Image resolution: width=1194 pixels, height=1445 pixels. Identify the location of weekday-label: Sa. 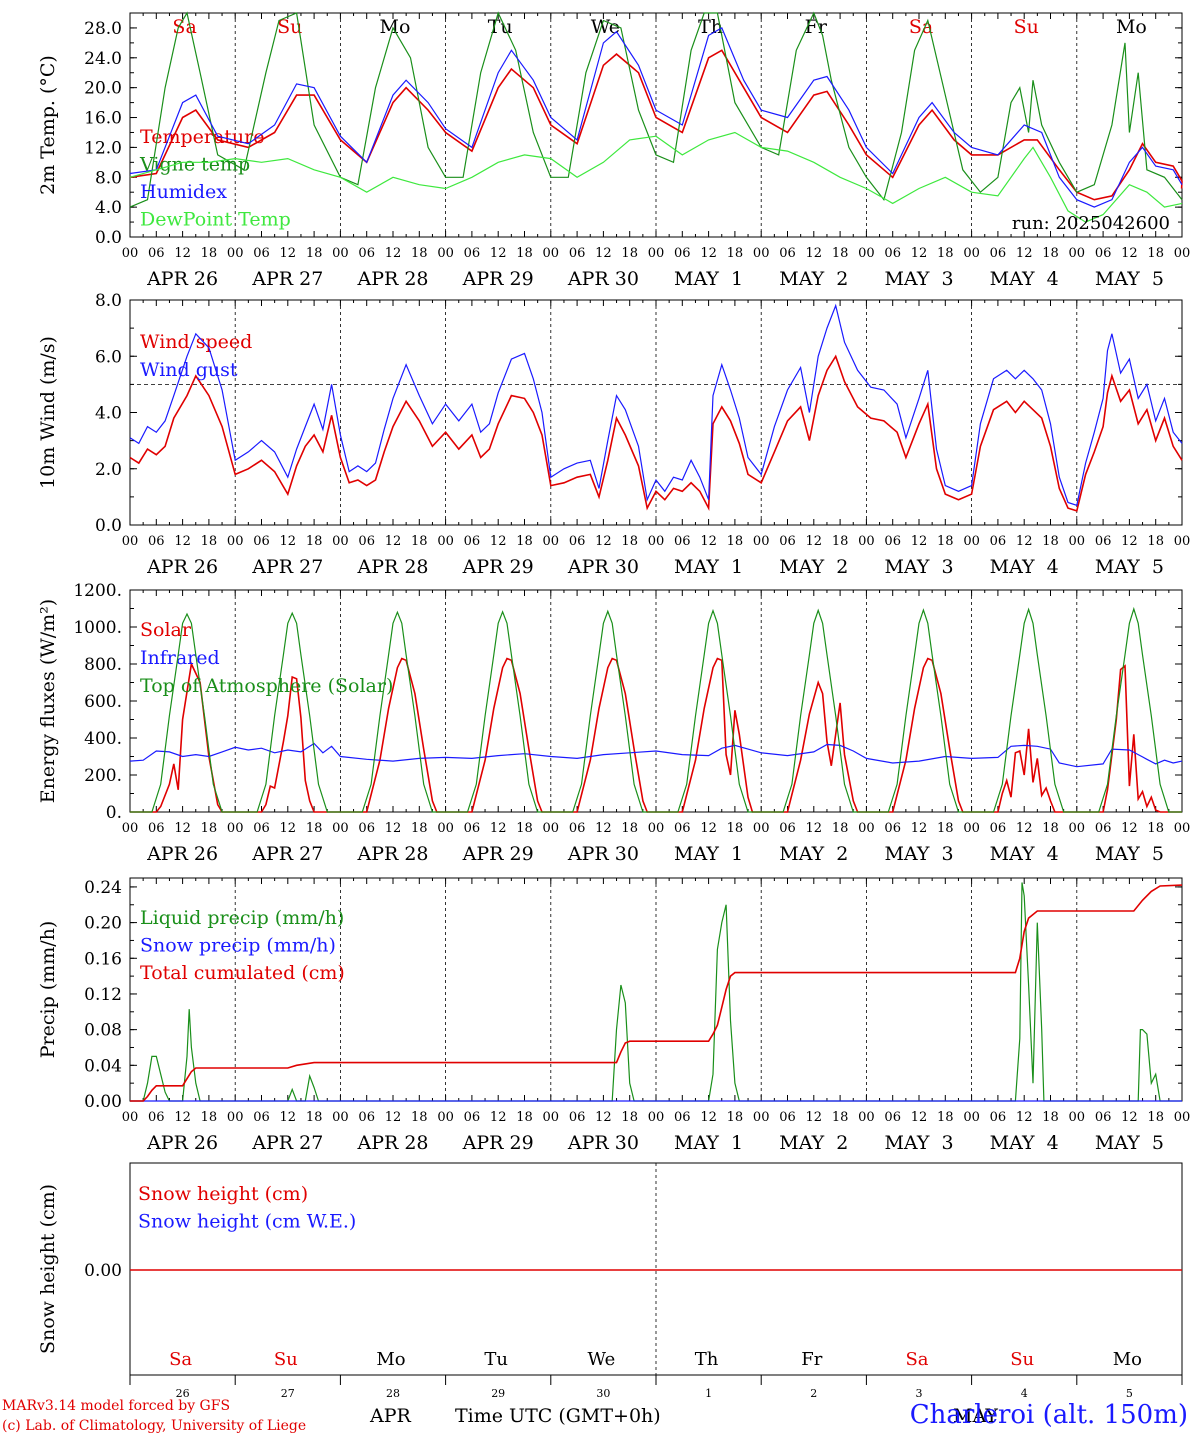
(184, 27).